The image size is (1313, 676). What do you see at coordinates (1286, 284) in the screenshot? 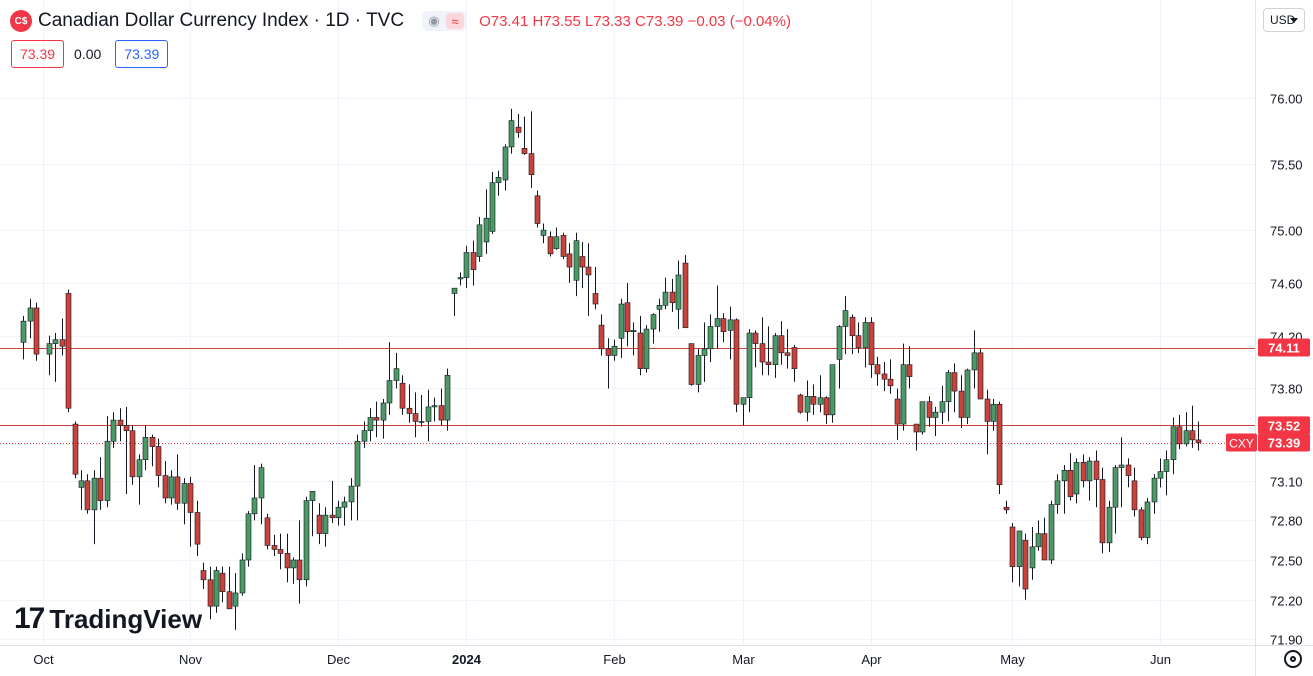
I see `y-tick-label: 74.60` at bounding box center [1286, 284].